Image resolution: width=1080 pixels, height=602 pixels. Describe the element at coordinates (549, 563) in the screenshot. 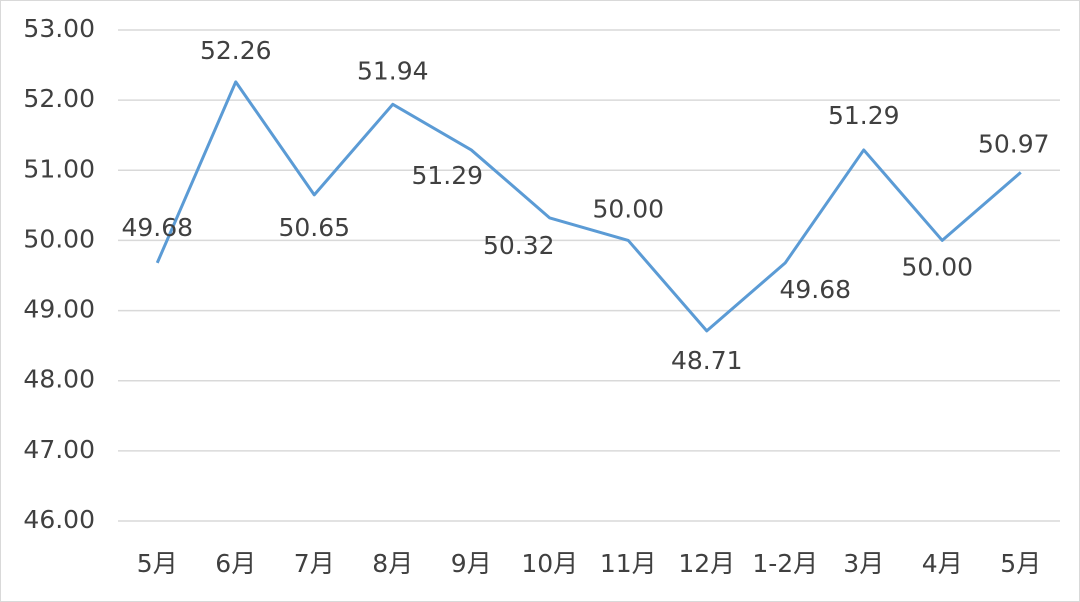

I see `x-tick-label: 10月` at that location.